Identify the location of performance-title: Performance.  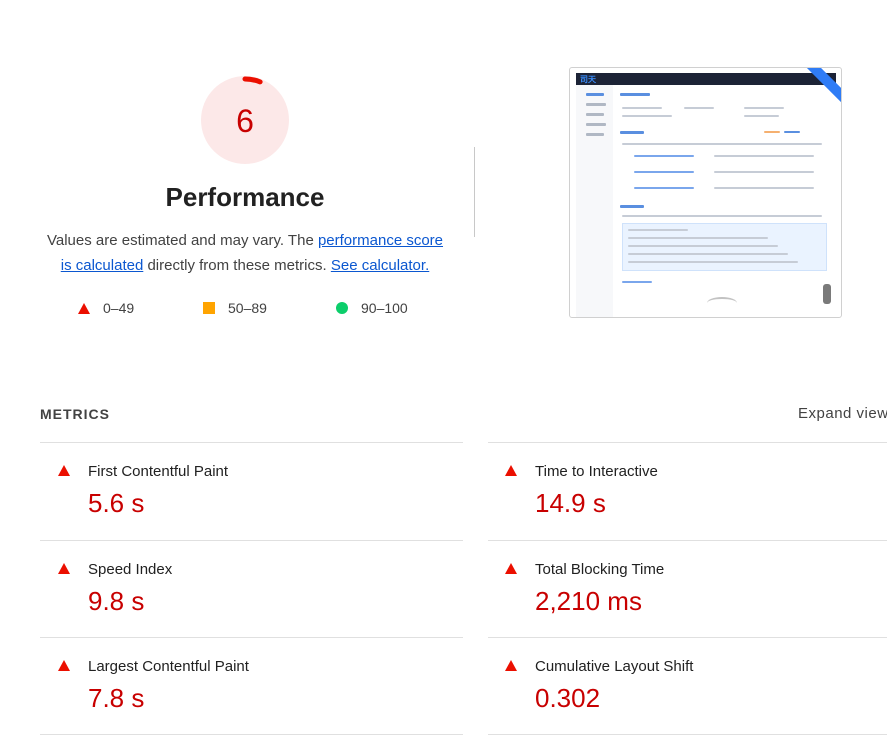
(245, 197).